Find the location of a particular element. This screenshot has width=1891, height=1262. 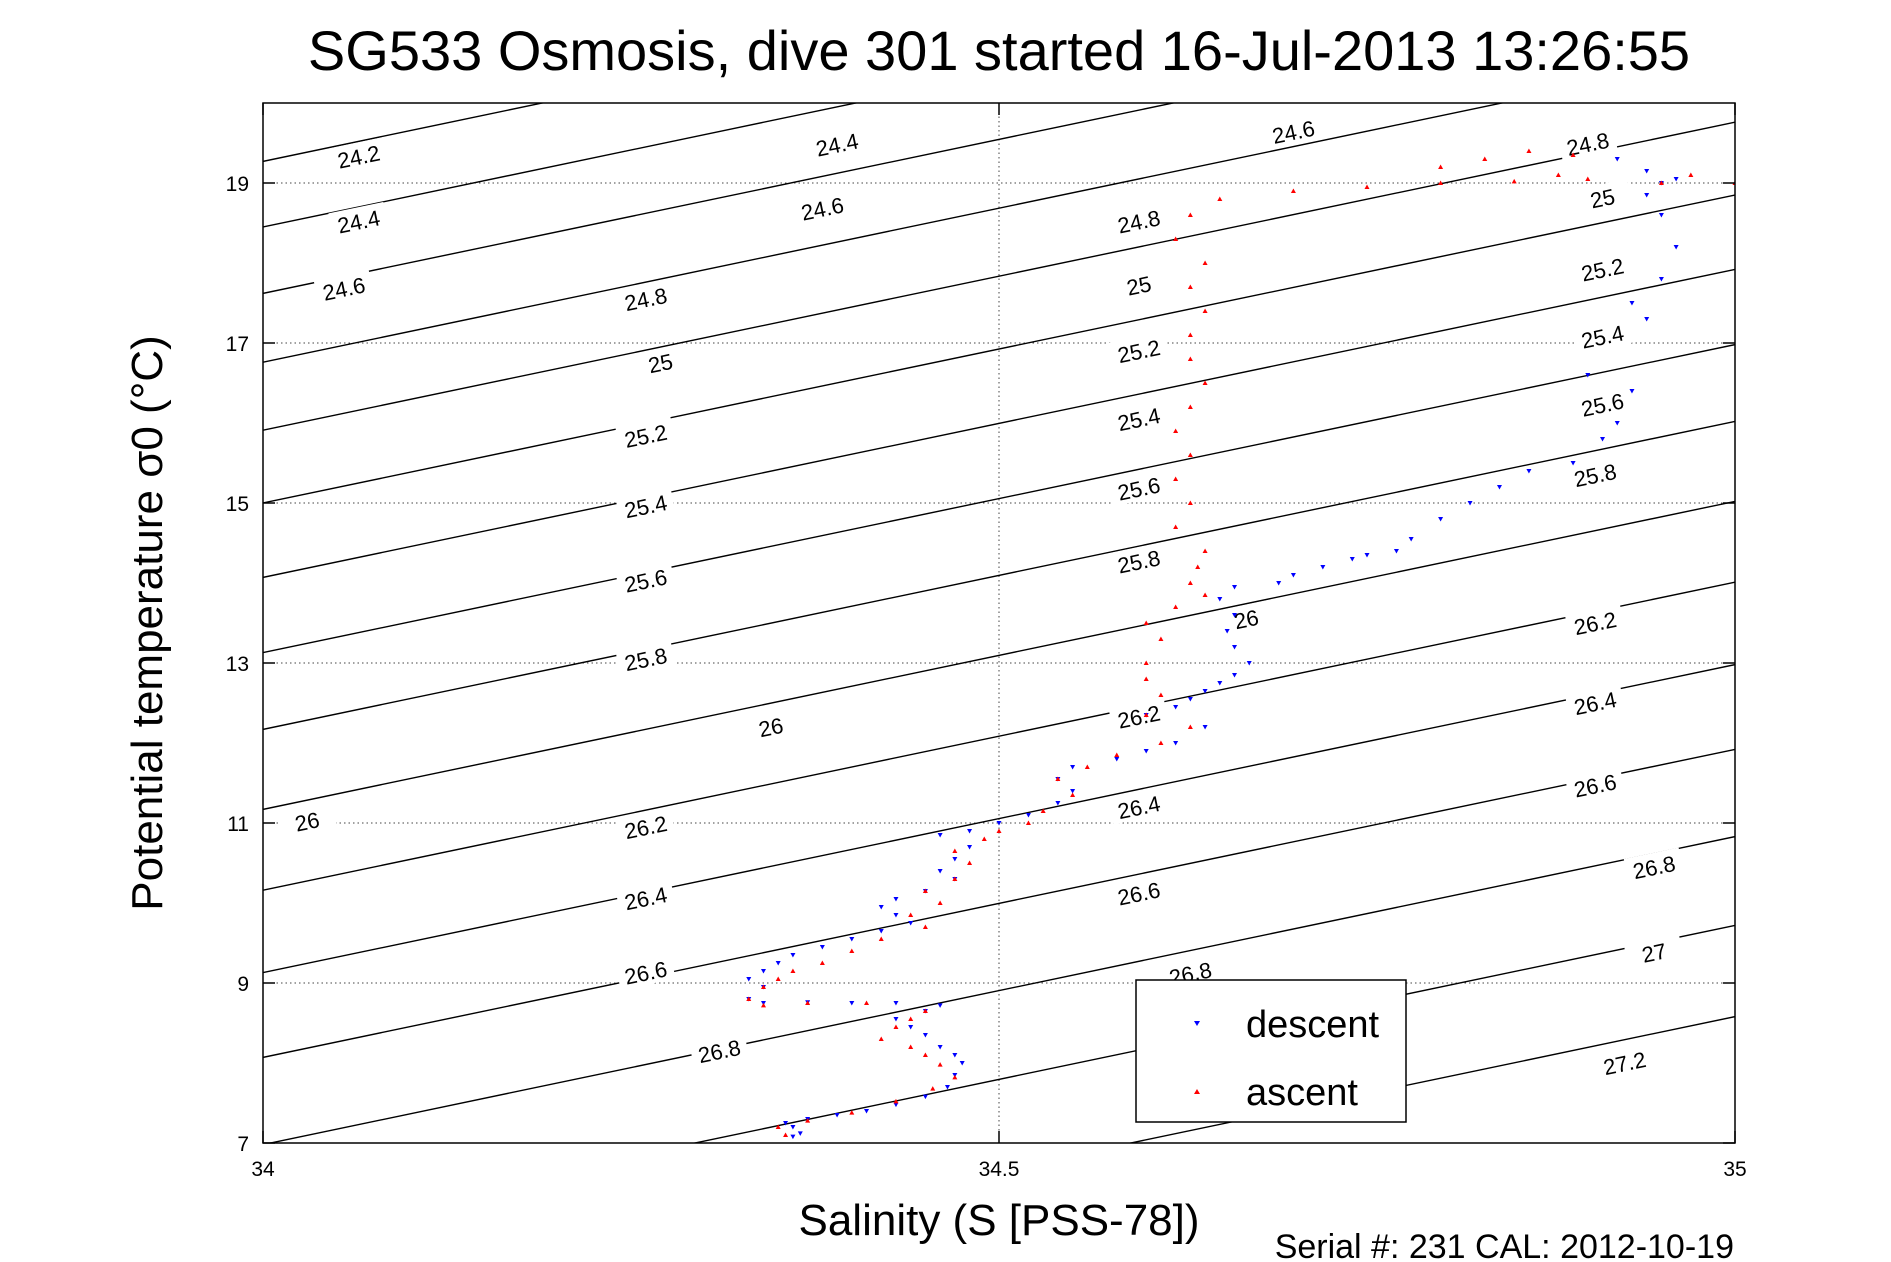

contour-label: 26 is located at coordinates (770, 727).